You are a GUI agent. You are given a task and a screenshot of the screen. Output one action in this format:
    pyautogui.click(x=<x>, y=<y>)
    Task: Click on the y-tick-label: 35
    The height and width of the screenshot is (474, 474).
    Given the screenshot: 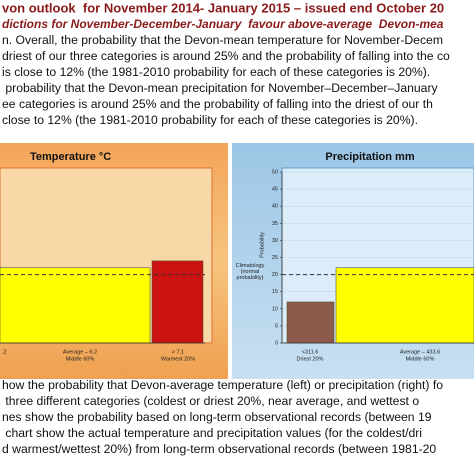 What is the action you would take?
    pyautogui.click(x=275, y=224)
    